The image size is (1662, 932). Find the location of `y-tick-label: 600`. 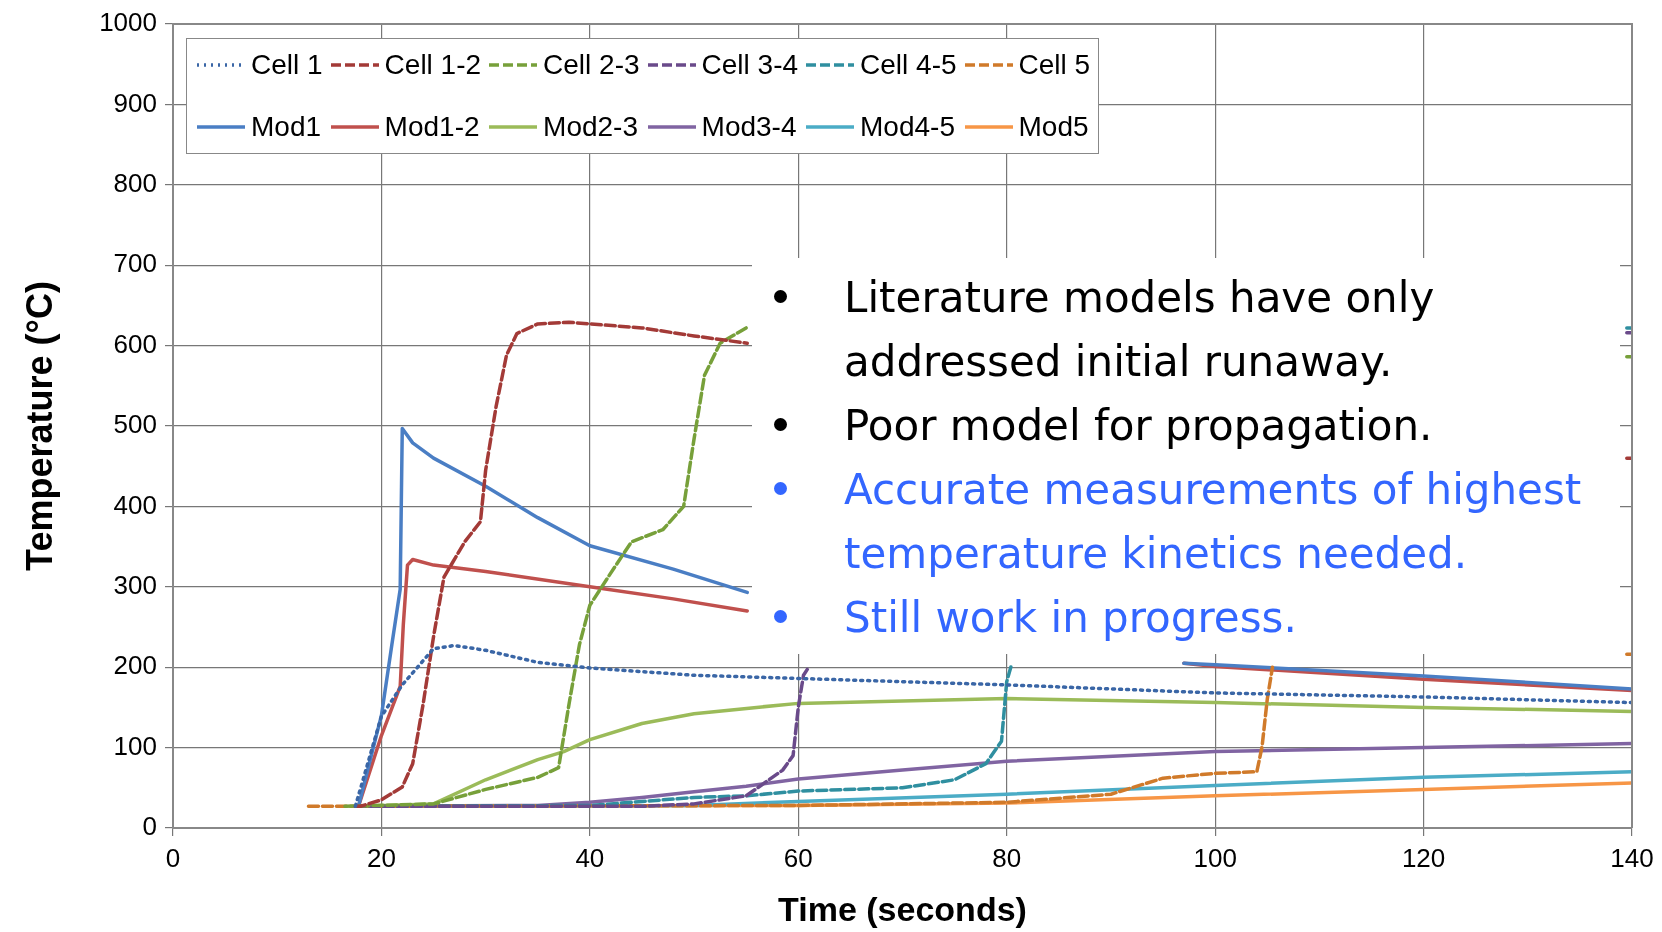

y-tick-label: 600 is located at coordinates (135, 343).